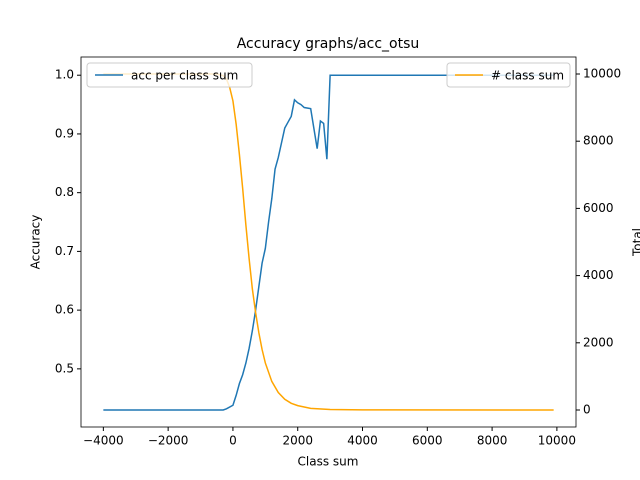 This screenshot has height=480, width=640. Describe the element at coordinates (328, 462) in the screenshot. I see `x-axis-label: Class sum` at that location.